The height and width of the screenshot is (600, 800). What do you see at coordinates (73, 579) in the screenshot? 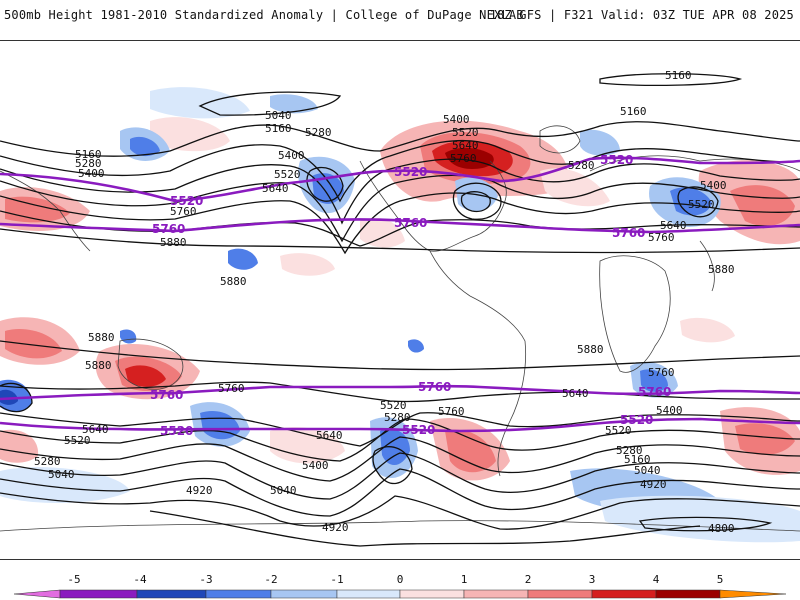
I see `colorbar-tick-label: -5` at bounding box center [73, 579].